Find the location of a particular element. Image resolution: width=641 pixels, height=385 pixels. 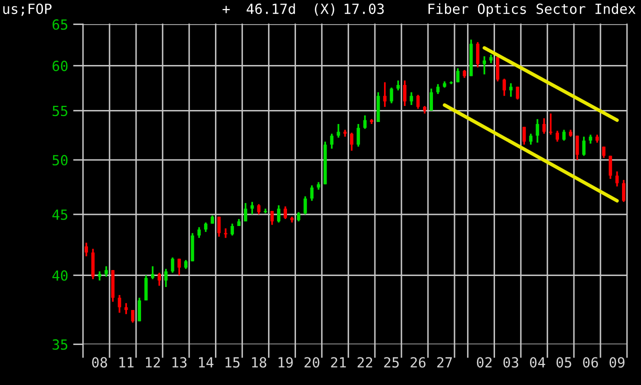

x-tick-label: 14 is located at coordinates (206, 362).